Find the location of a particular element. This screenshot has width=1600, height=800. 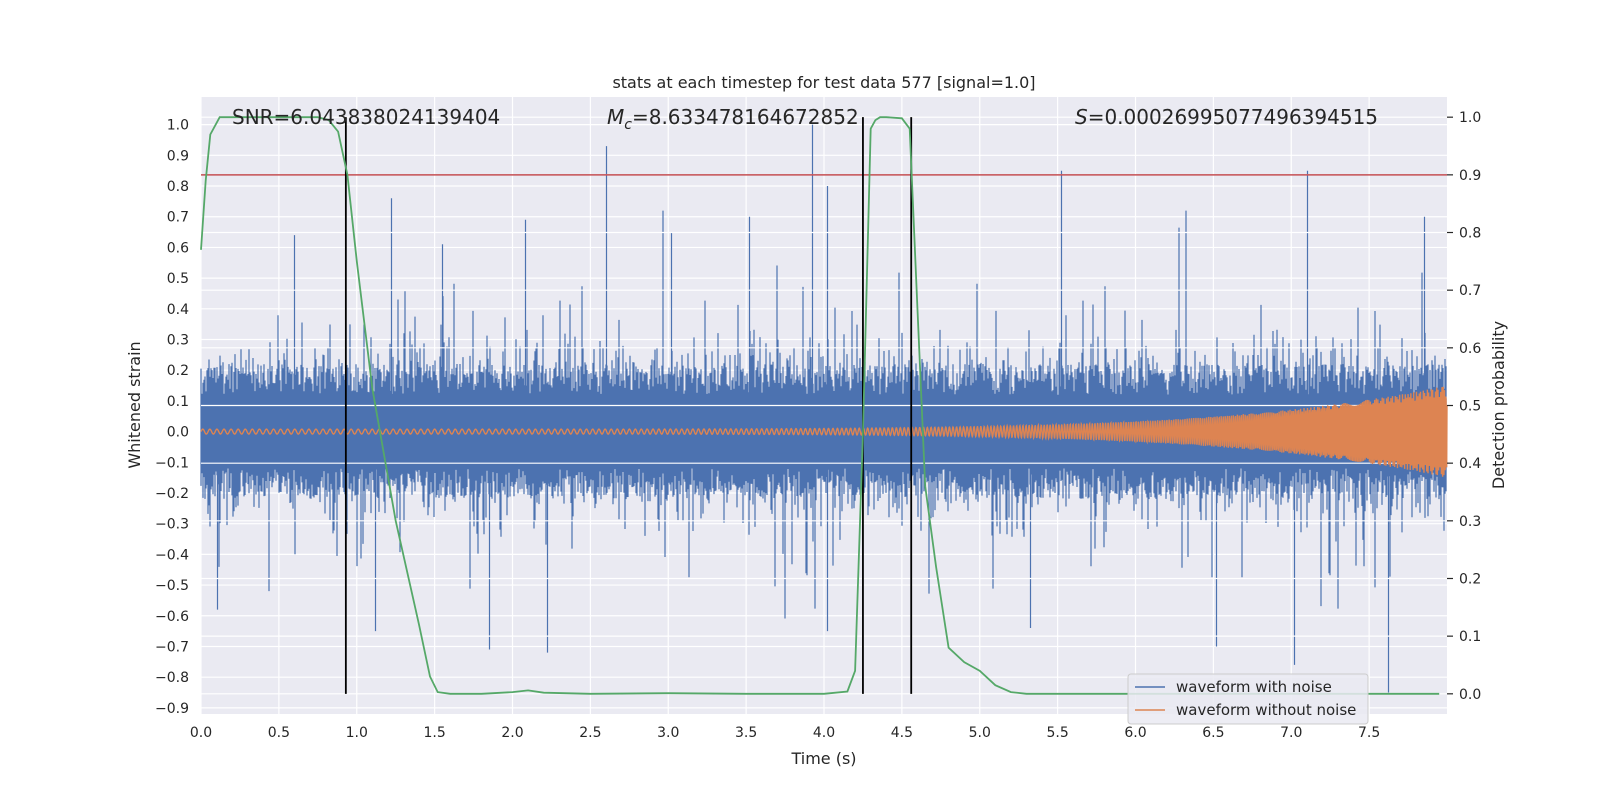

waveform-without-noise-series is located at coordinates (824, 431).